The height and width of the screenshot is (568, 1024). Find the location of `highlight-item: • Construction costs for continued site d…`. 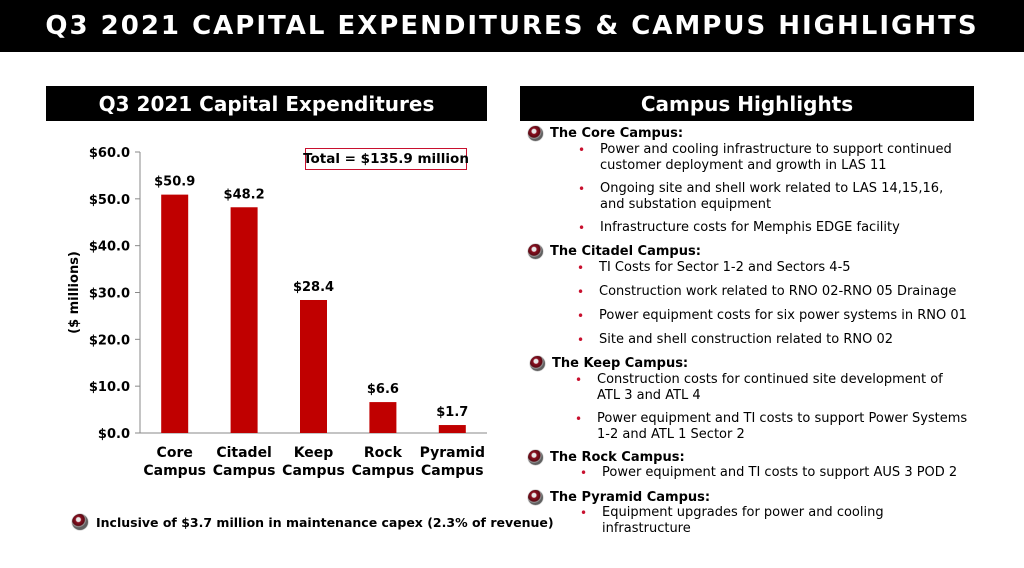

highlight-item: • Construction costs for continued site d… is located at coordinates (759, 387).